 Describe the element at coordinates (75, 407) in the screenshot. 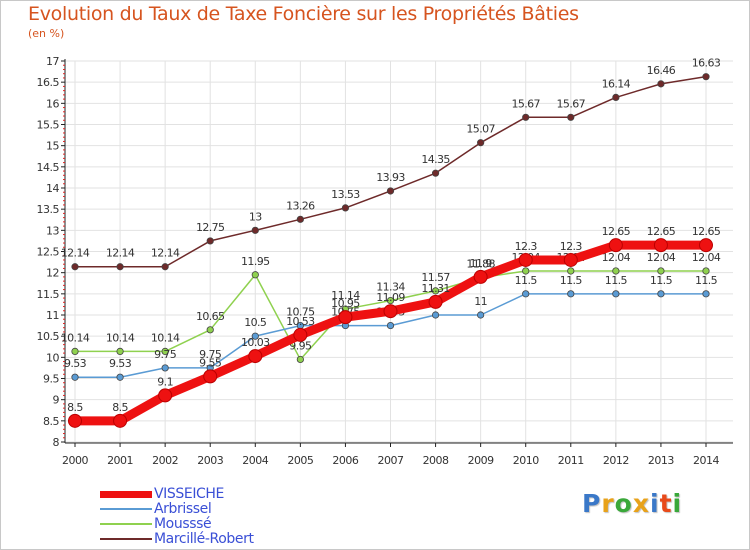

I see `data-label: 8.5` at that location.